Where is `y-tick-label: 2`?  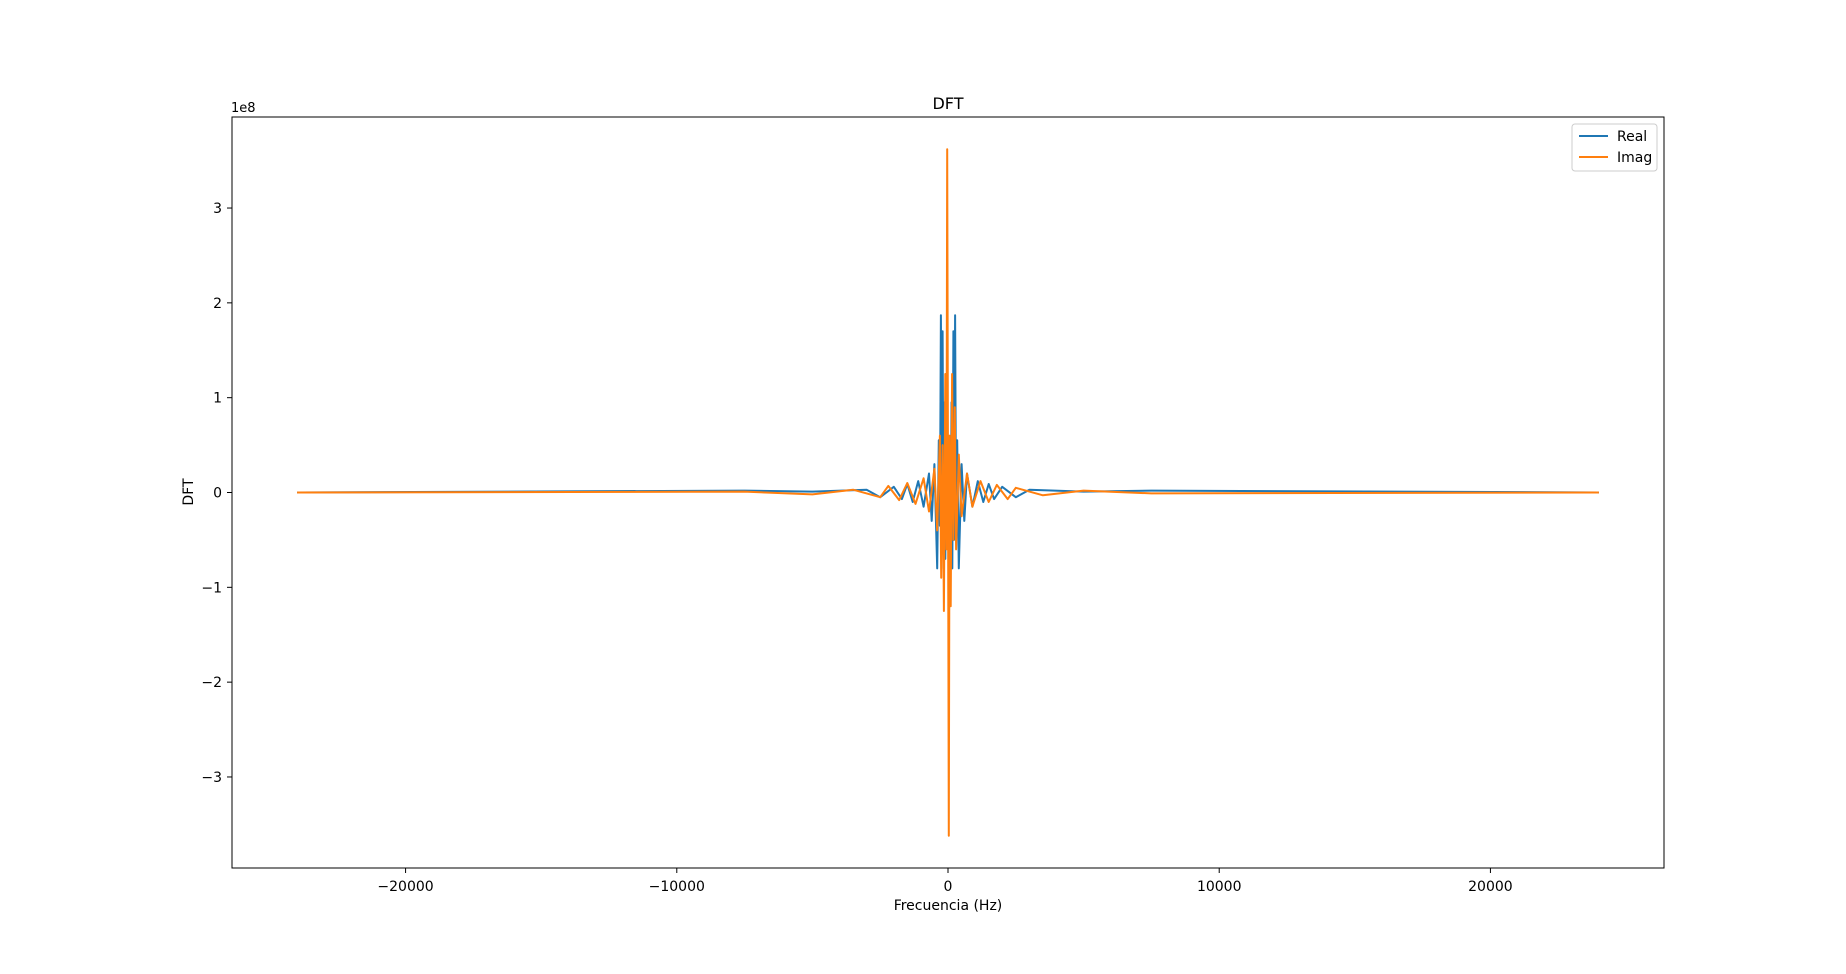 y-tick-label: 2 is located at coordinates (217, 304).